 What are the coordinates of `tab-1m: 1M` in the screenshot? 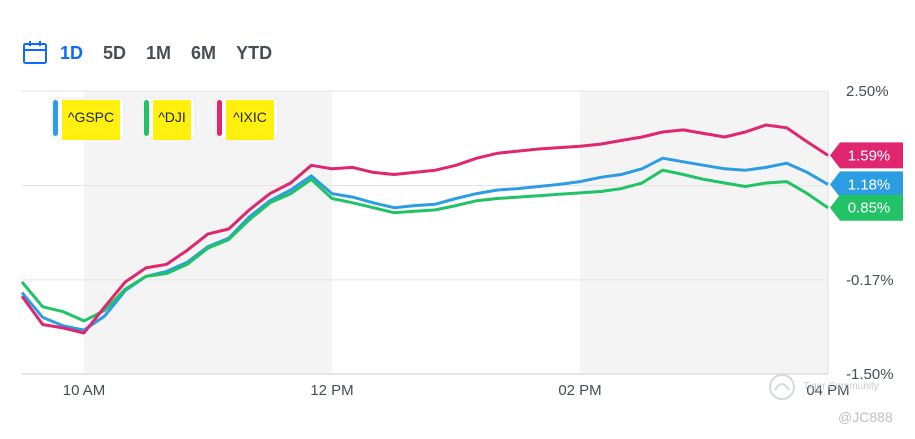 It's located at (159, 52).